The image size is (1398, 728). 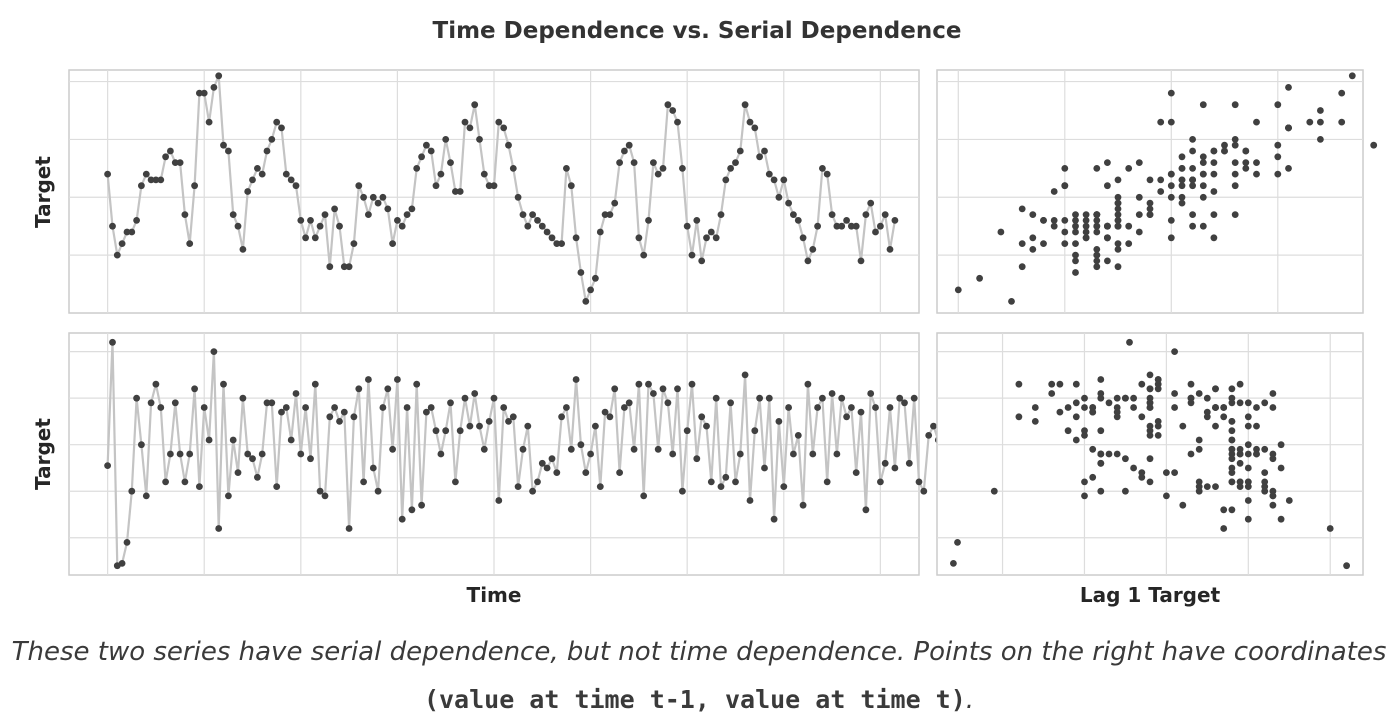 What do you see at coordinates (43, 454) in the screenshot?
I see `bottom-y-axis-label: Target` at bounding box center [43, 454].